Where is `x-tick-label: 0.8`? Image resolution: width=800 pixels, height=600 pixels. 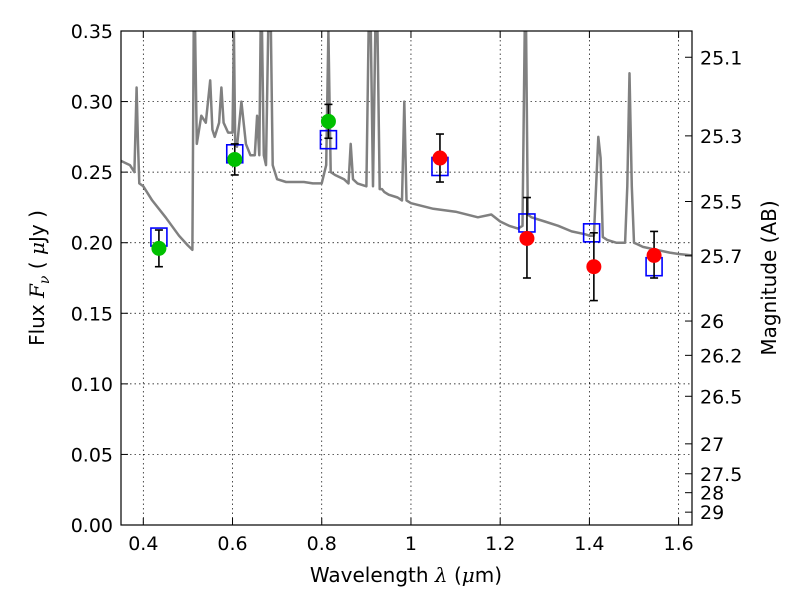 x-tick-label: 0.8 is located at coordinates (322, 544).